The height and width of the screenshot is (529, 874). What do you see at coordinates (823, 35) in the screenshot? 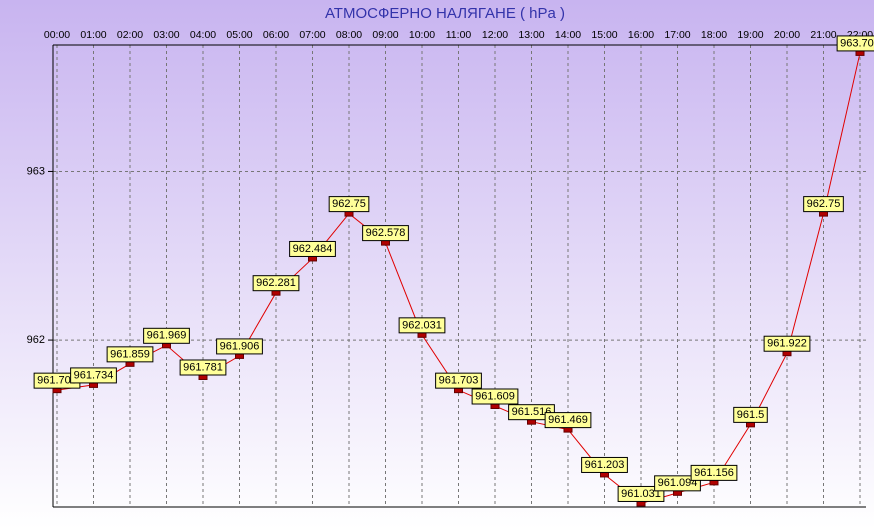
I see `x-tick-label: 21:00` at bounding box center [823, 35].